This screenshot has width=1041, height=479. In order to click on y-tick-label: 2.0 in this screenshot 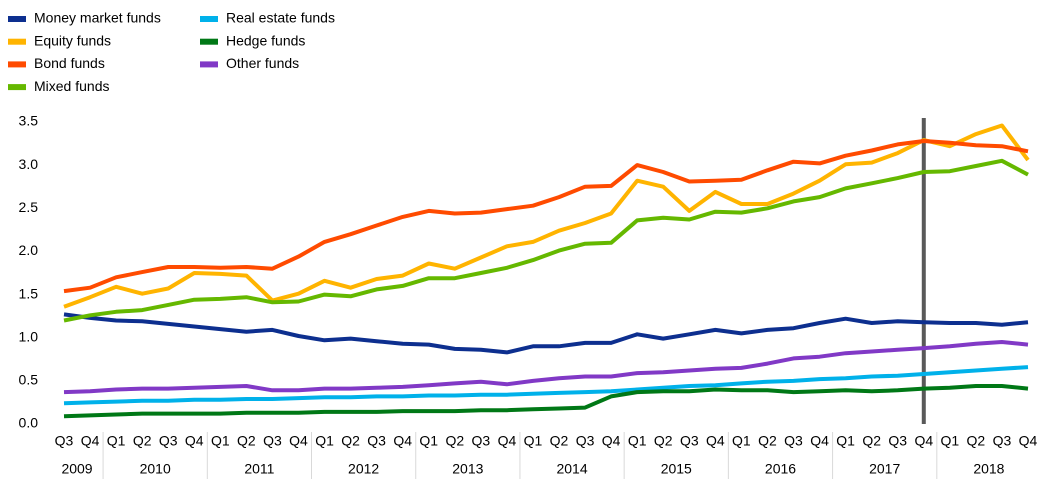, I will do `click(29, 250)`.